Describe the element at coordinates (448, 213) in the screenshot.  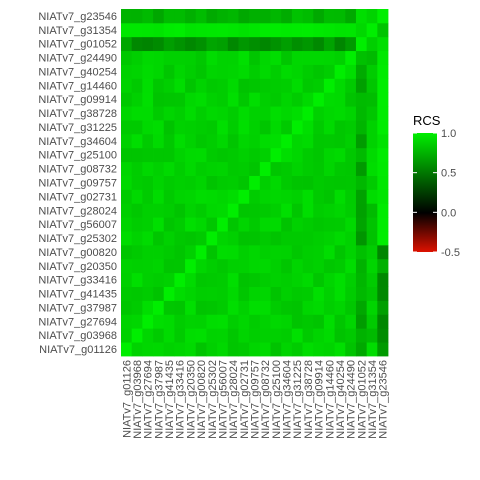
I see `legend-tick-label: 0.0` at that location.